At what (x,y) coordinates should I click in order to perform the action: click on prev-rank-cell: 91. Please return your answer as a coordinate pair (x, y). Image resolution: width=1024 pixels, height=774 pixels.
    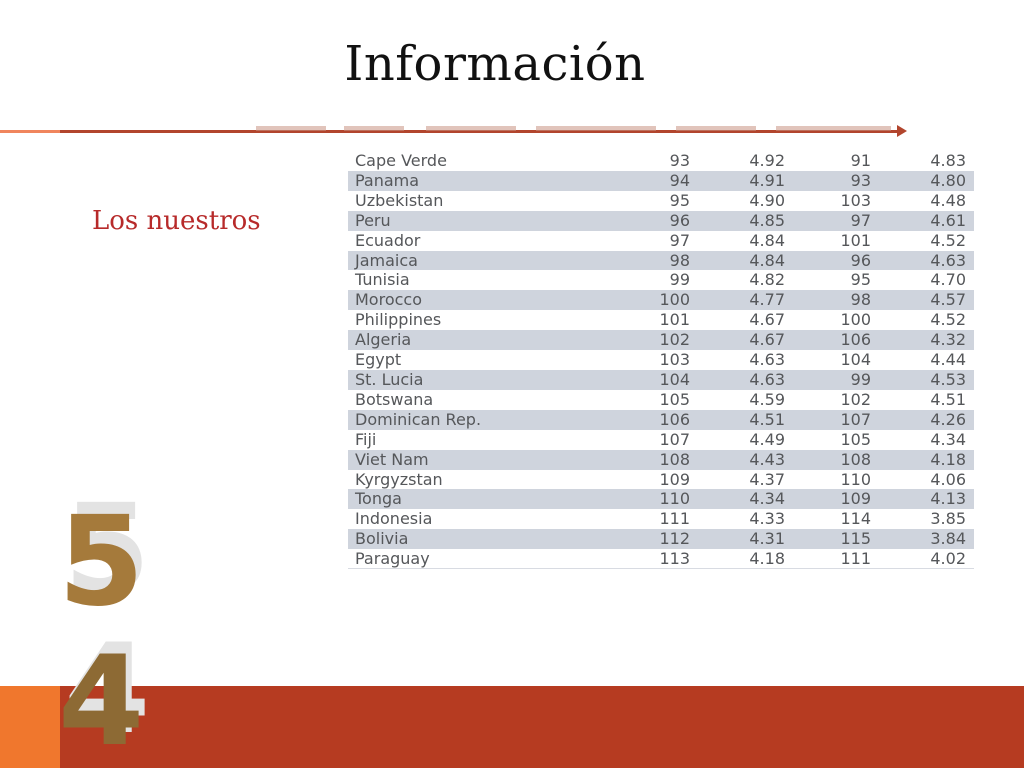
    Looking at the image, I should click on (860, 160).